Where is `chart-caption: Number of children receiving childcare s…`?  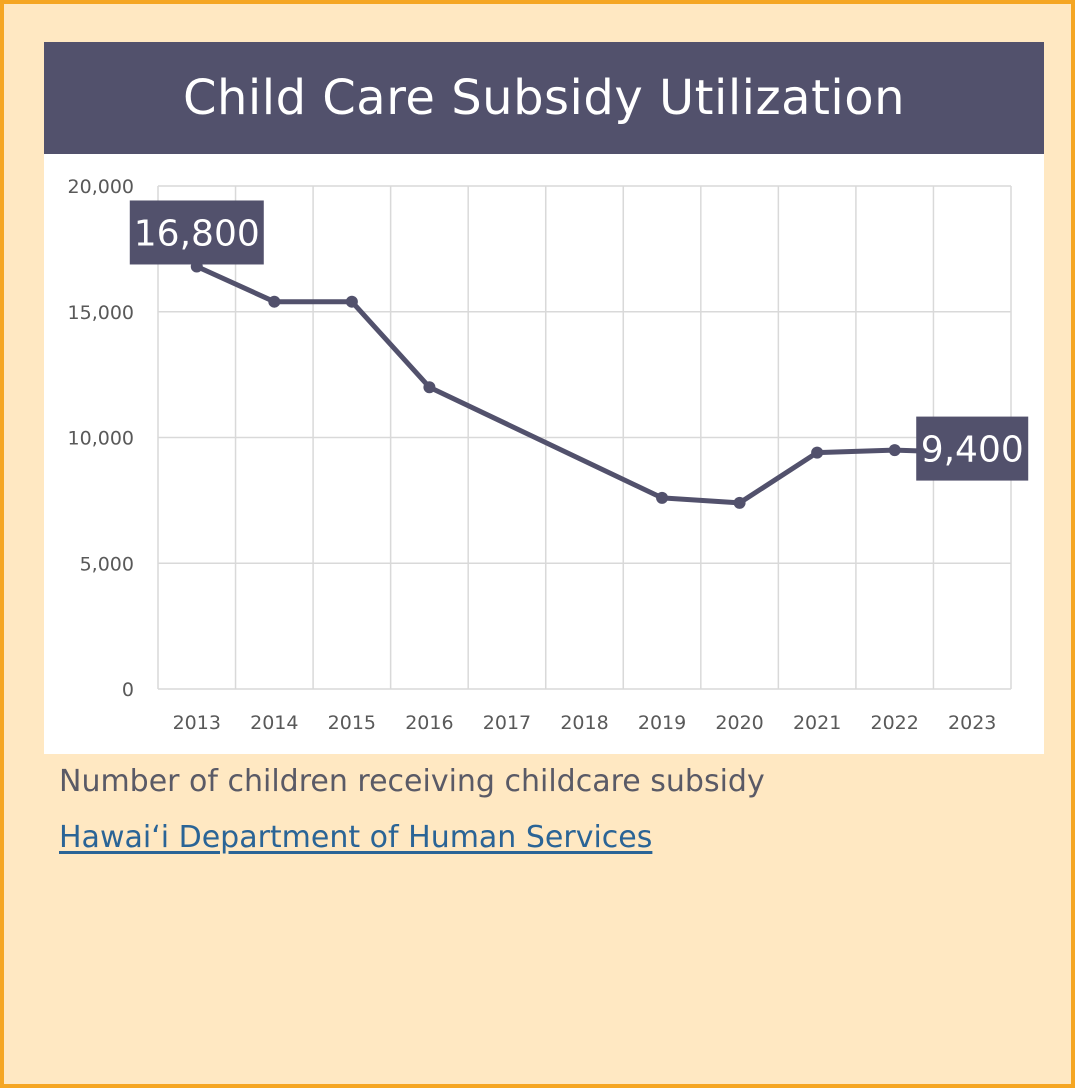 chart-caption: Number of children receiving childcare s… is located at coordinates (412, 781).